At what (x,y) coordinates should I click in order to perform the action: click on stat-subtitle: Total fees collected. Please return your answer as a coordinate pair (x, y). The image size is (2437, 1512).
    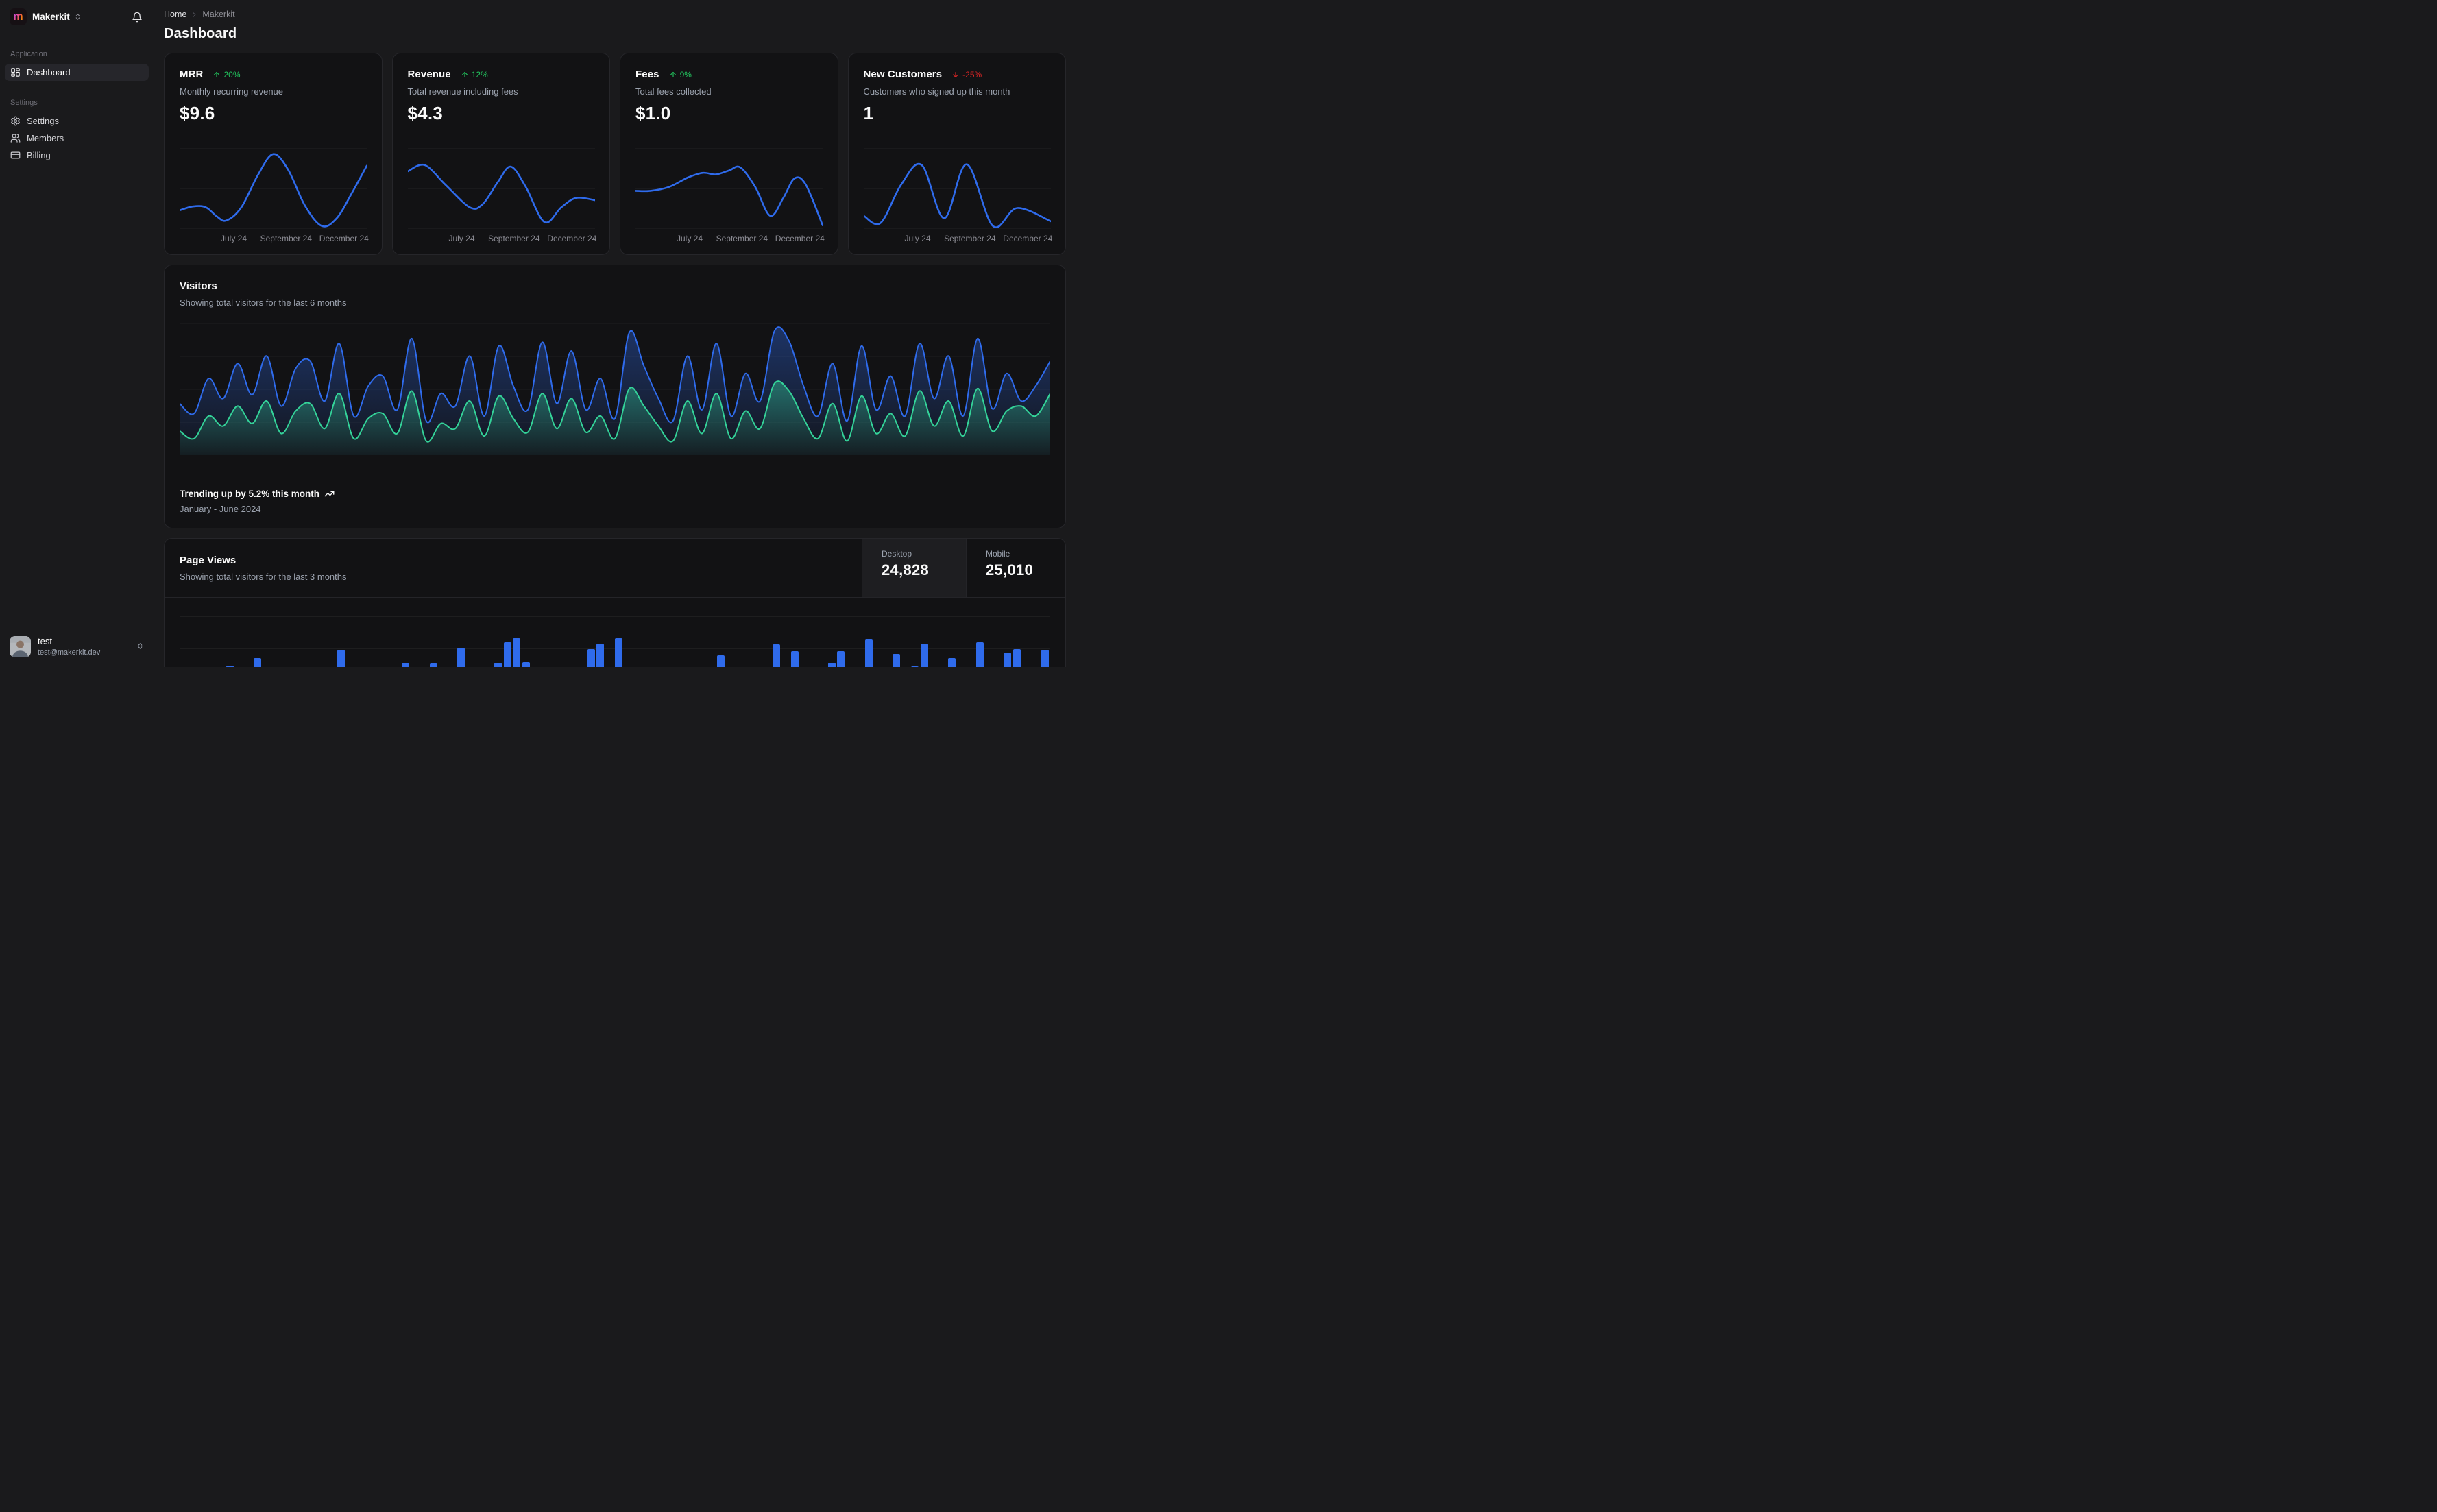
    Looking at the image, I should click on (673, 91).